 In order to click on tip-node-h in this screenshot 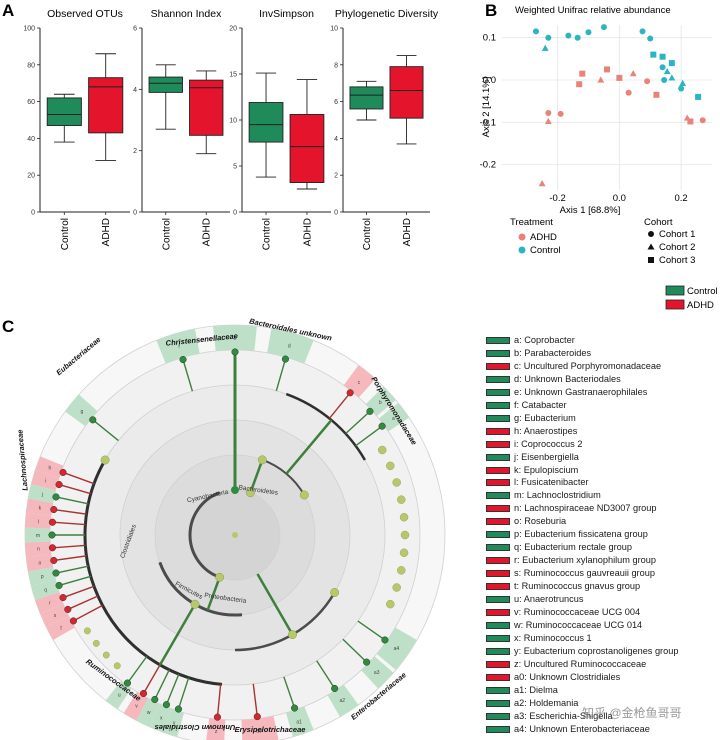, I will do `click(63, 472)`.